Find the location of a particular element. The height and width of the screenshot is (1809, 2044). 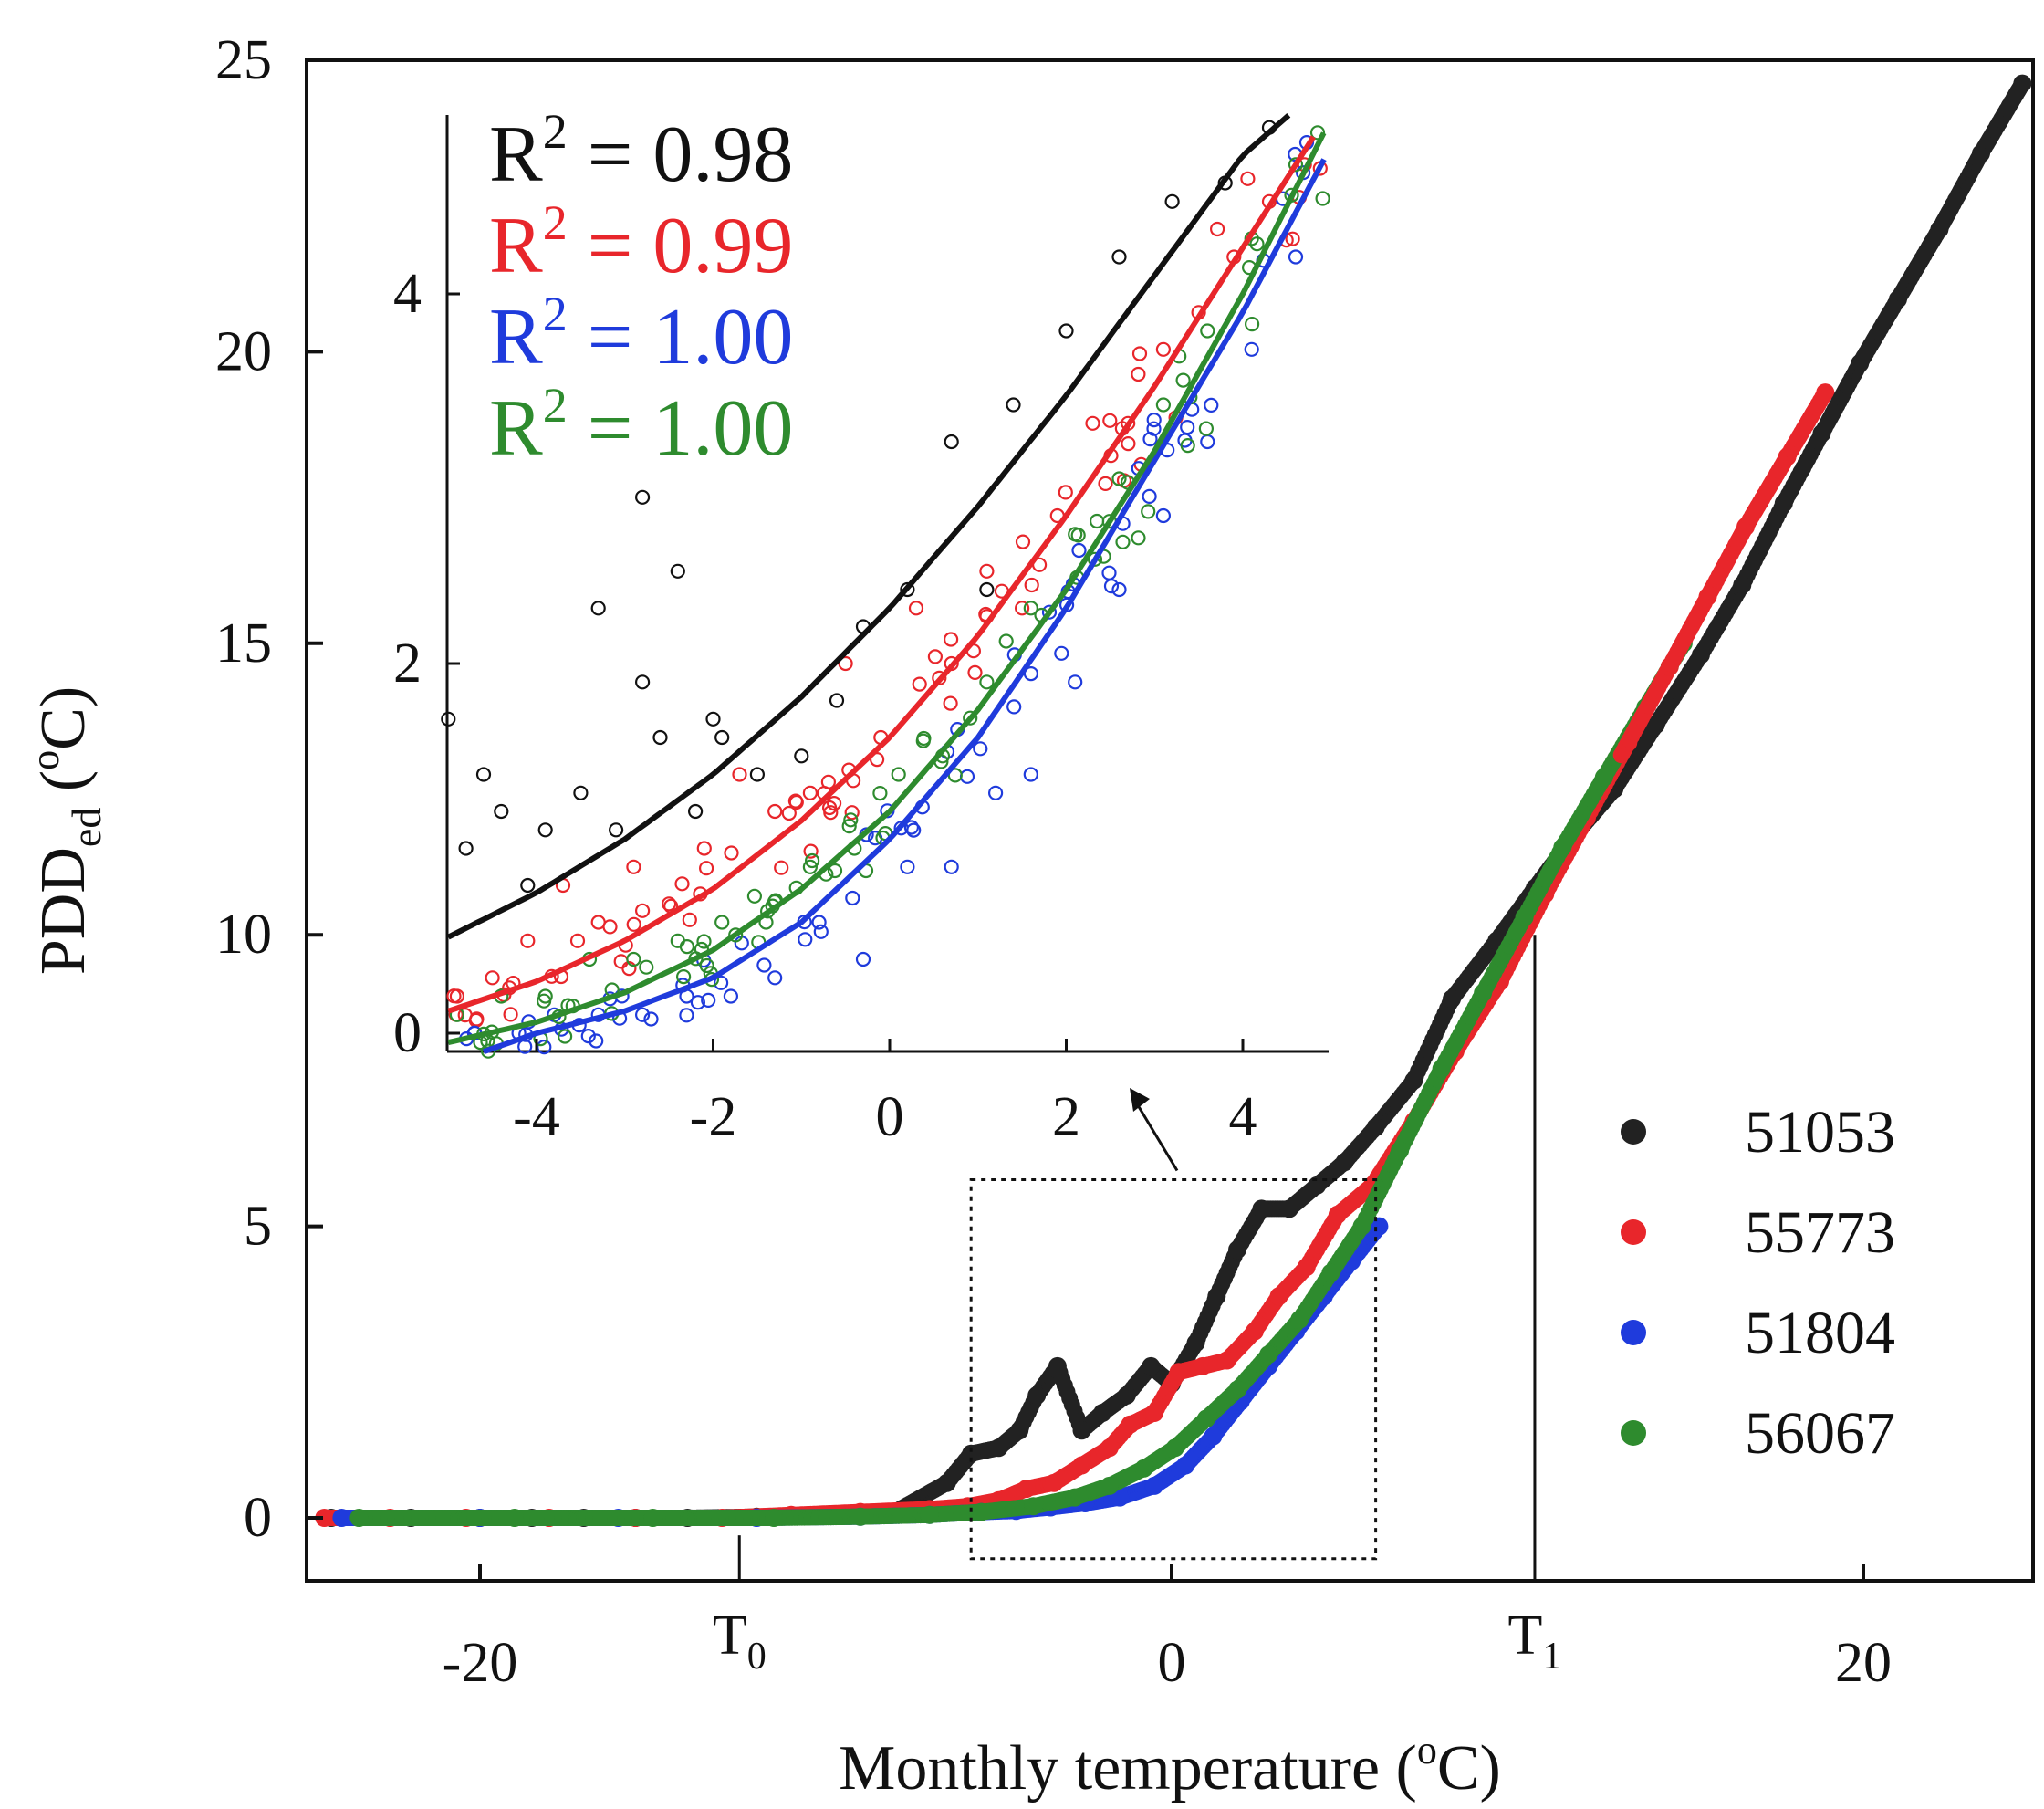

legend-label: 55773 is located at coordinates (1820, 1232).